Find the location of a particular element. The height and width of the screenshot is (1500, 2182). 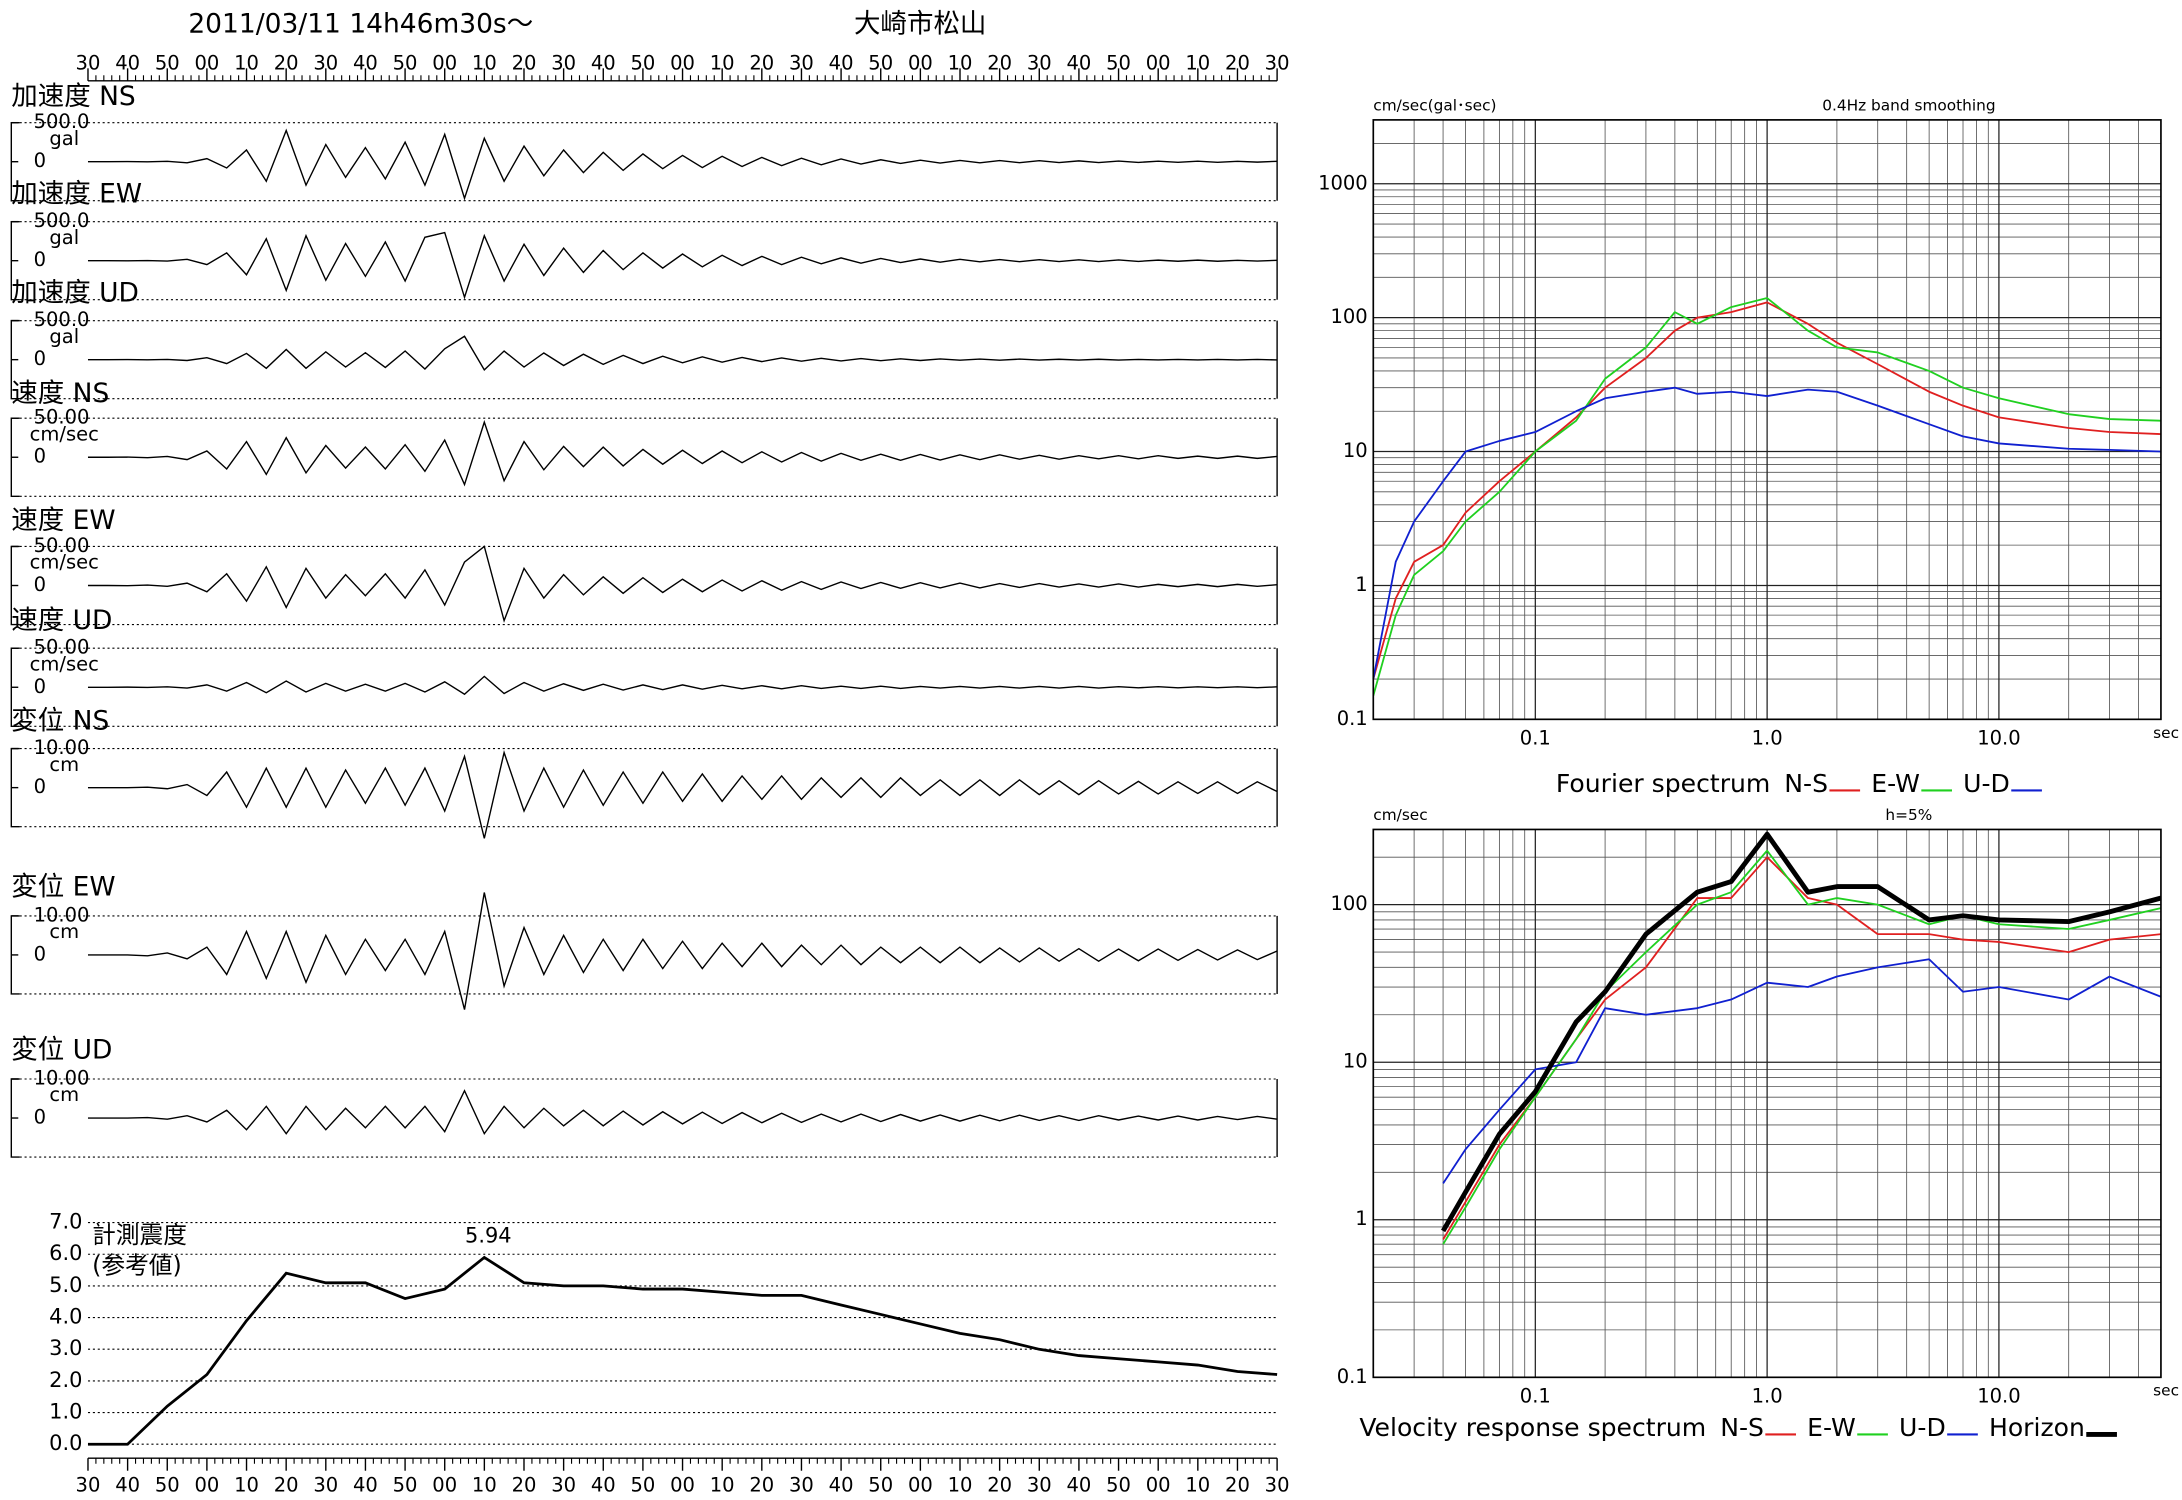

panel-title: 変位 EW is located at coordinates (63, 887).